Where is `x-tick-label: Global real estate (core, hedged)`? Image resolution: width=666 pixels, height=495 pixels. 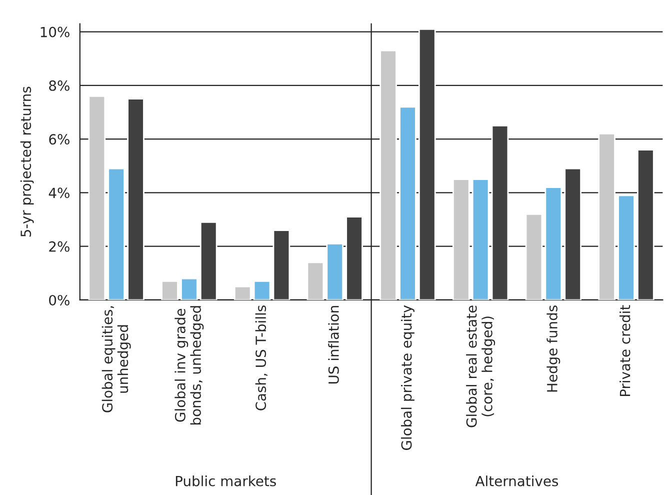
x-tick-label: Global real estate (core, hedged) is located at coordinates (481, 367).